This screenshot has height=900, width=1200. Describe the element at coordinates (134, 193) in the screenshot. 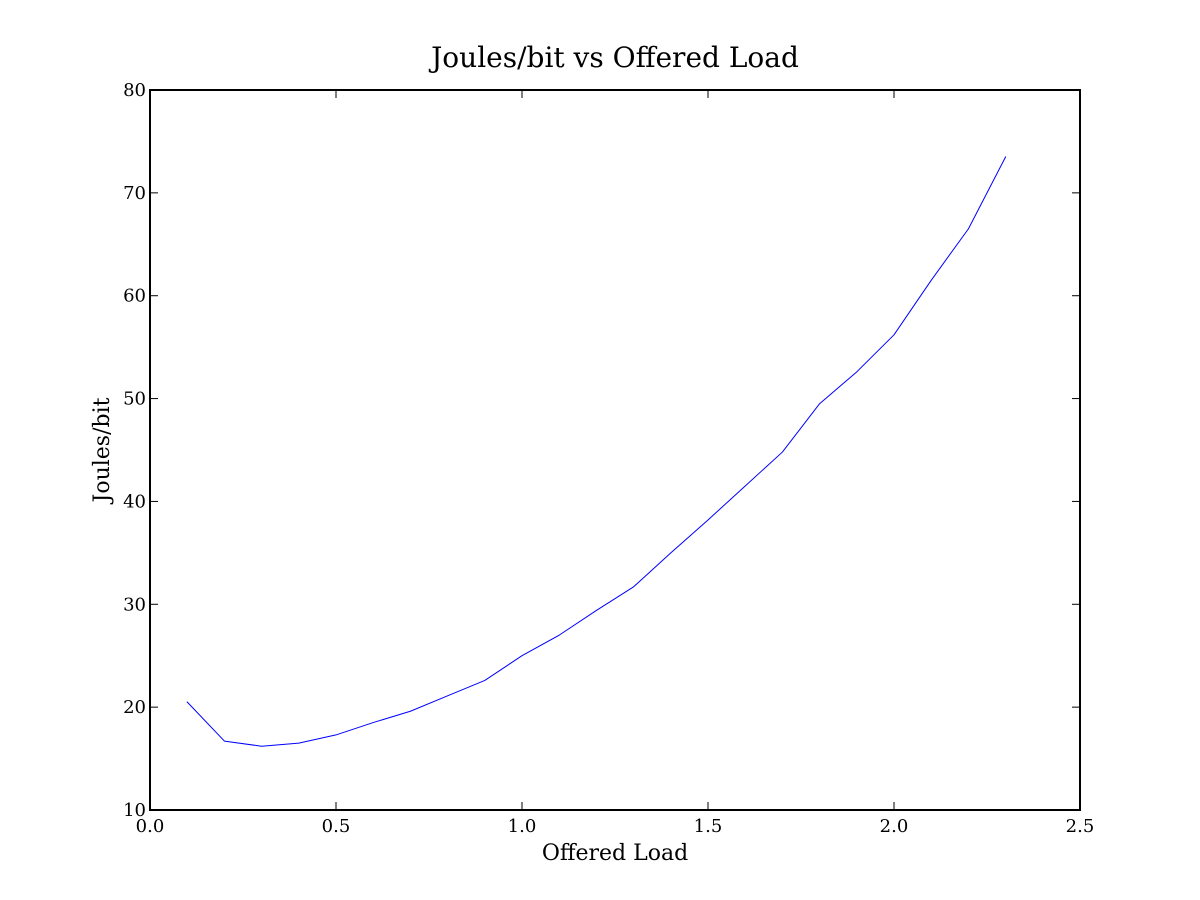

I see `y-tick-label: 70` at that location.